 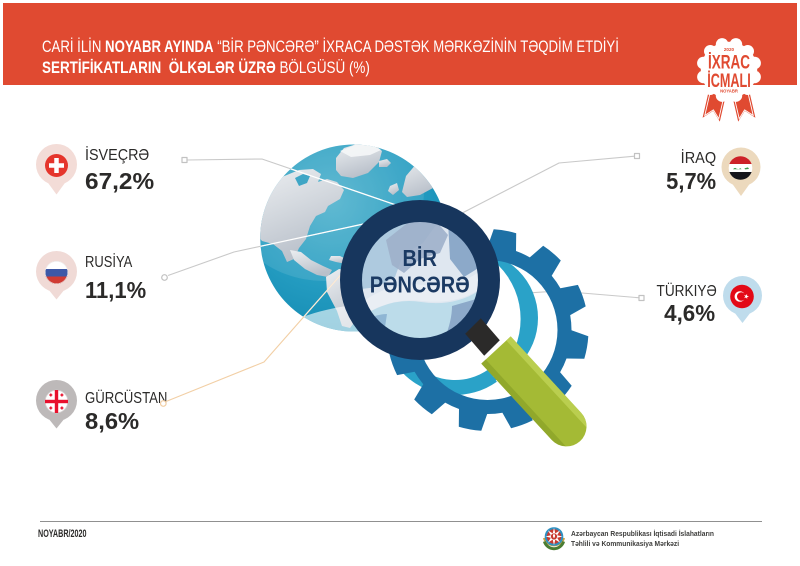 What do you see at coordinates (729, 91) in the screenshot?
I see `svg-text: NOYABR` at bounding box center [729, 91].